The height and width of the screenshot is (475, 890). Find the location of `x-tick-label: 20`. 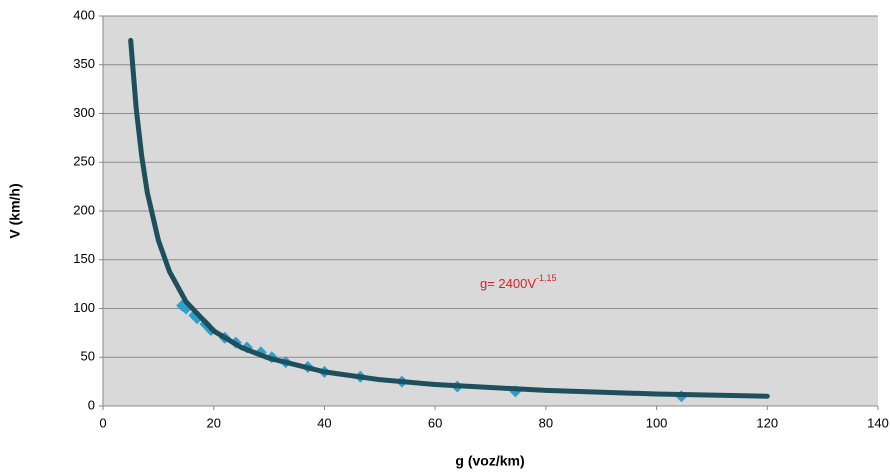

x-tick-label: 20 is located at coordinates (213, 422).